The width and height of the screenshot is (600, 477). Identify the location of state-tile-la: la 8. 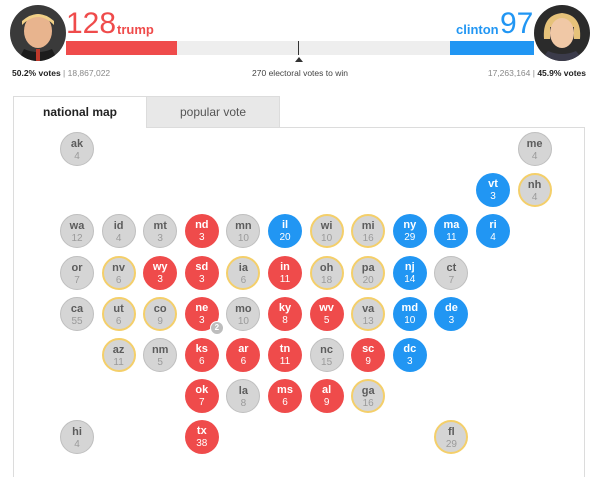
(243, 396).